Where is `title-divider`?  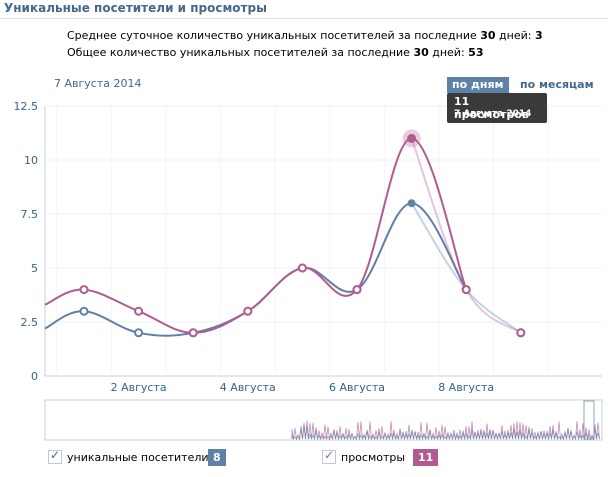
title-divider is located at coordinates (304, 18).